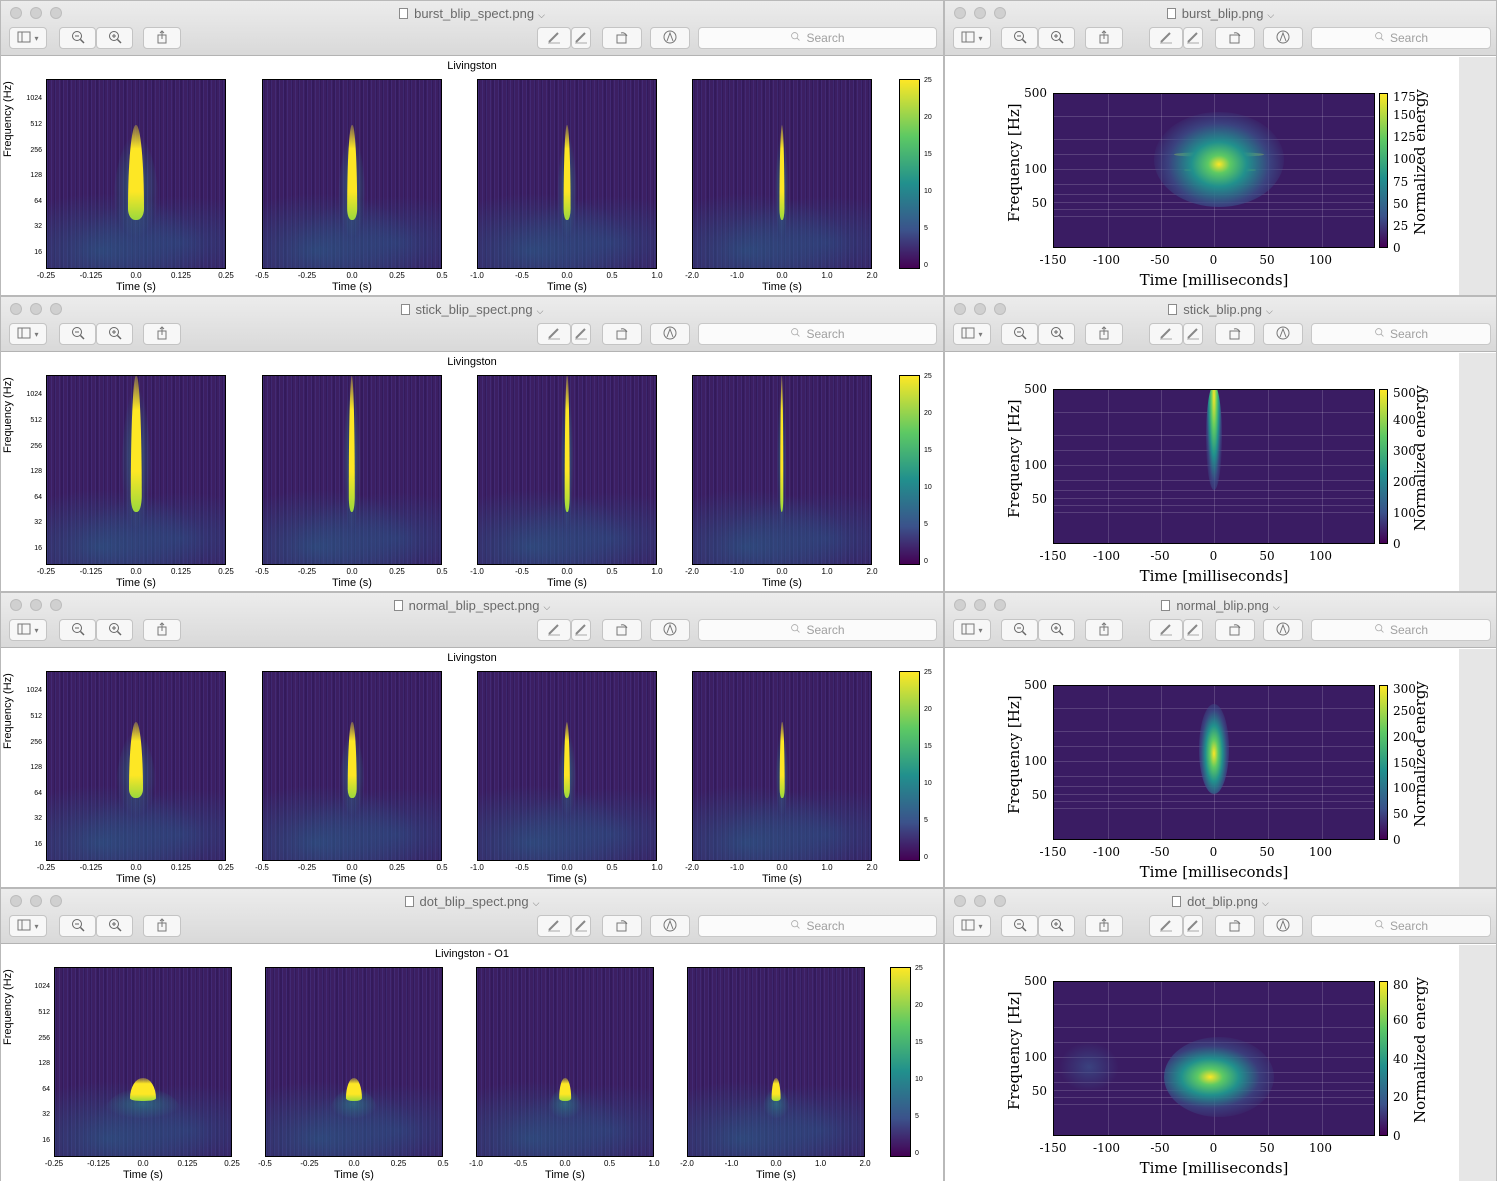 The image size is (1497, 1181). Describe the element at coordinates (472, 309) in the screenshot. I see `window-title: stick_blip_spect.png ⌵` at that location.